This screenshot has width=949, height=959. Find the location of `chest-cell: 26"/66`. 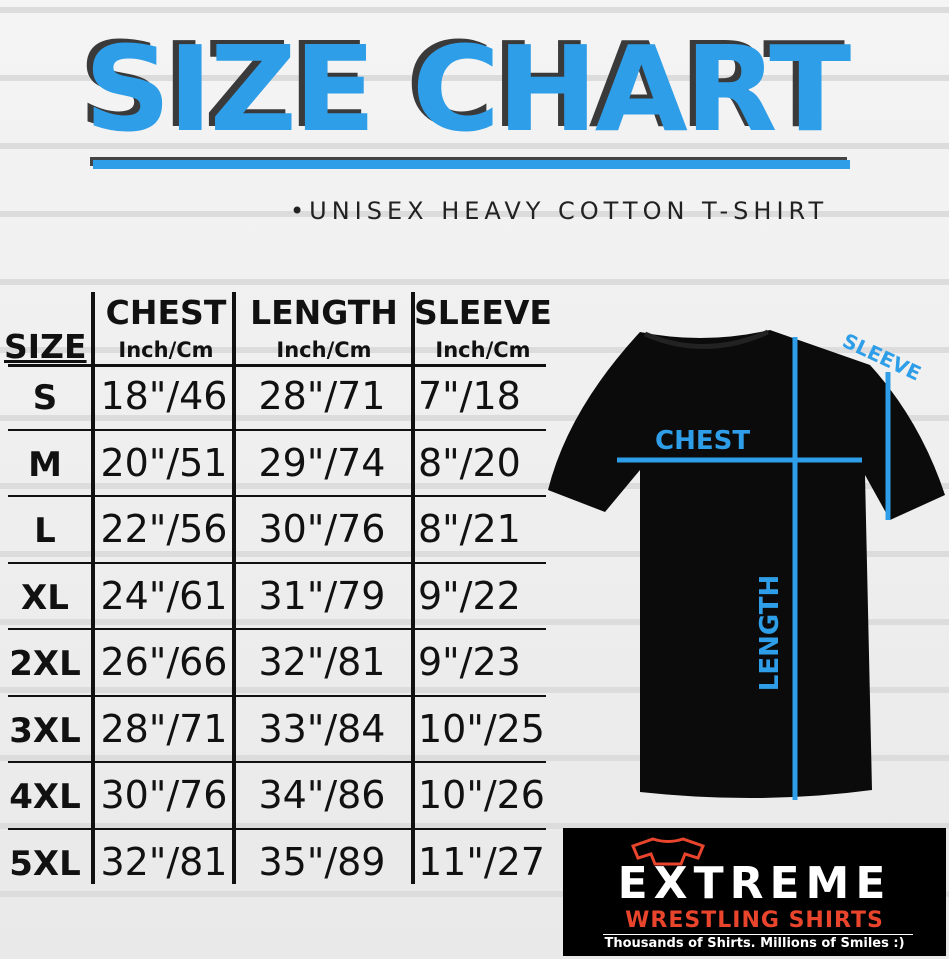

chest-cell: 26"/66 is located at coordinates (164, 662).